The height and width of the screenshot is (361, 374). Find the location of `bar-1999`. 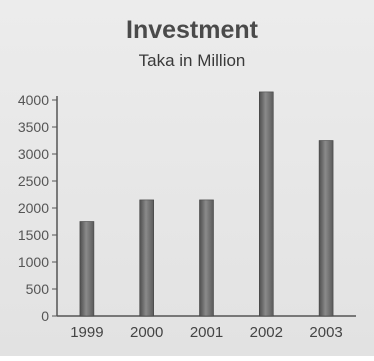

bar-1999 is located at coordinates (87, 269).